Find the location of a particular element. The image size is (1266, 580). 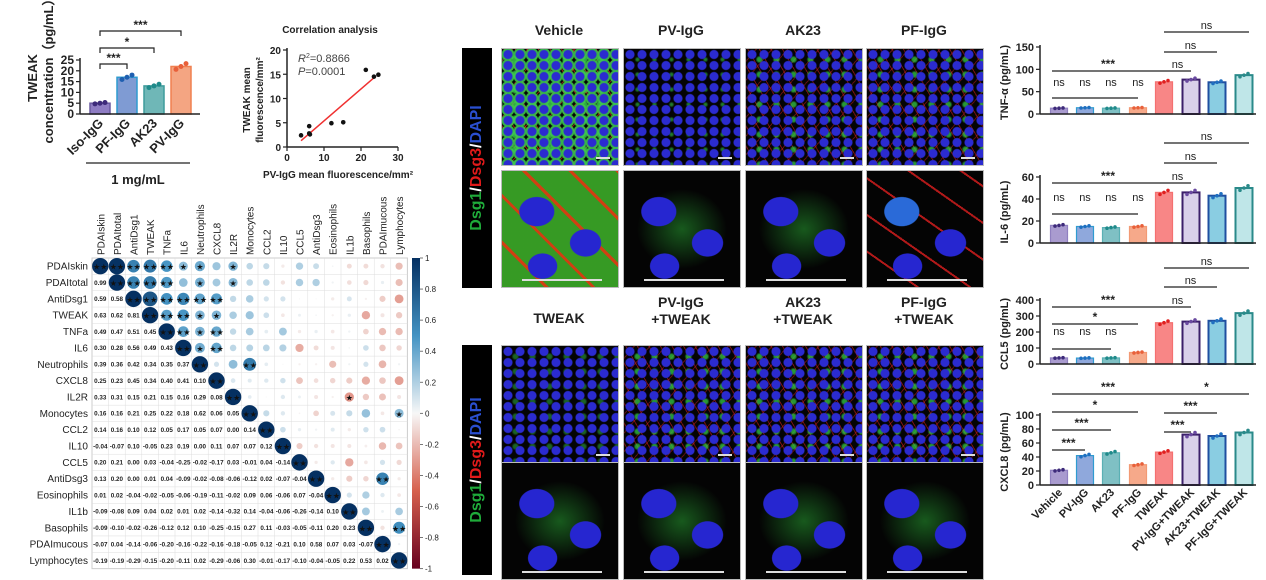

micro-title-pv-igg-tweak: PV-IgG +TWEAK is located at coordinates (681, 311).